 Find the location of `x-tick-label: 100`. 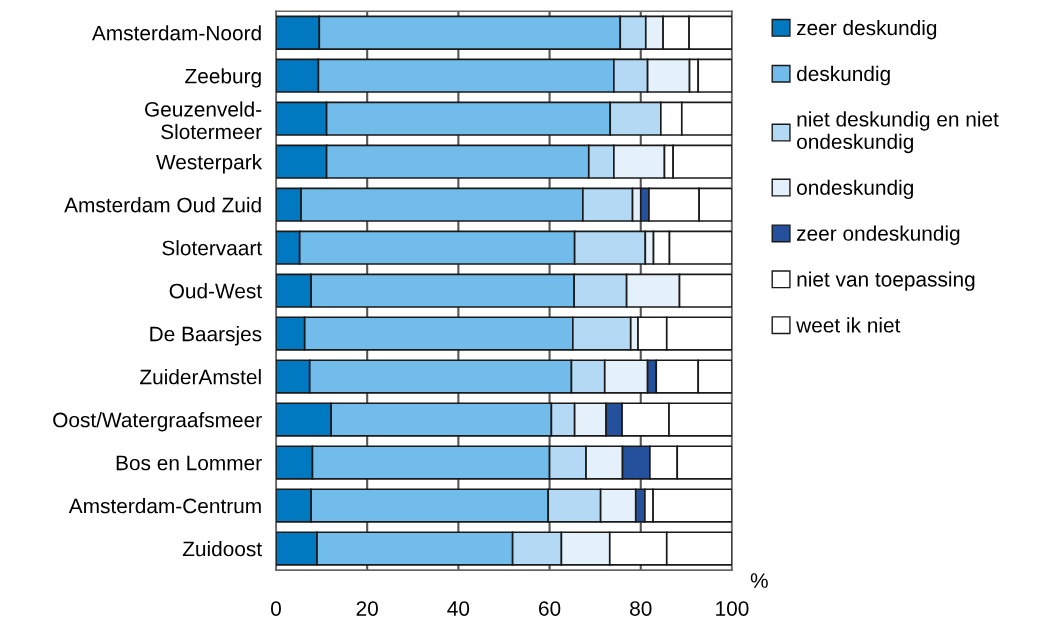

x-tick-label: 100 is located at coordinates (732, 608).